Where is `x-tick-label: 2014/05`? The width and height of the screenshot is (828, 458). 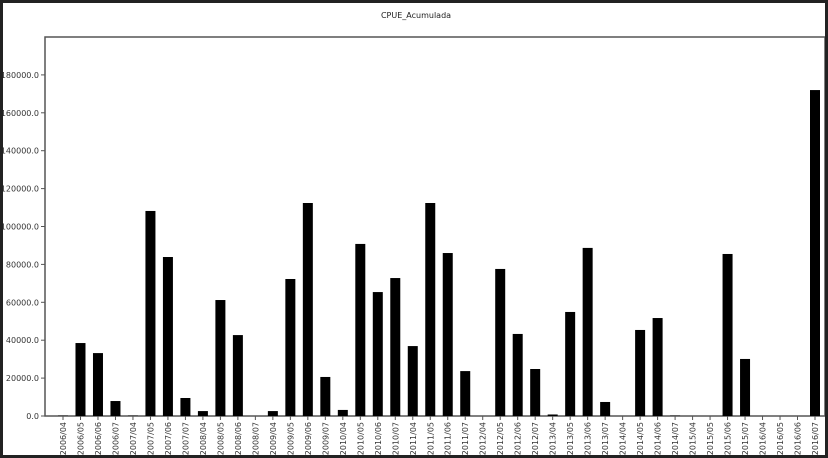 x-tick-label: 2014/05 is located at coordinates (640, 438).